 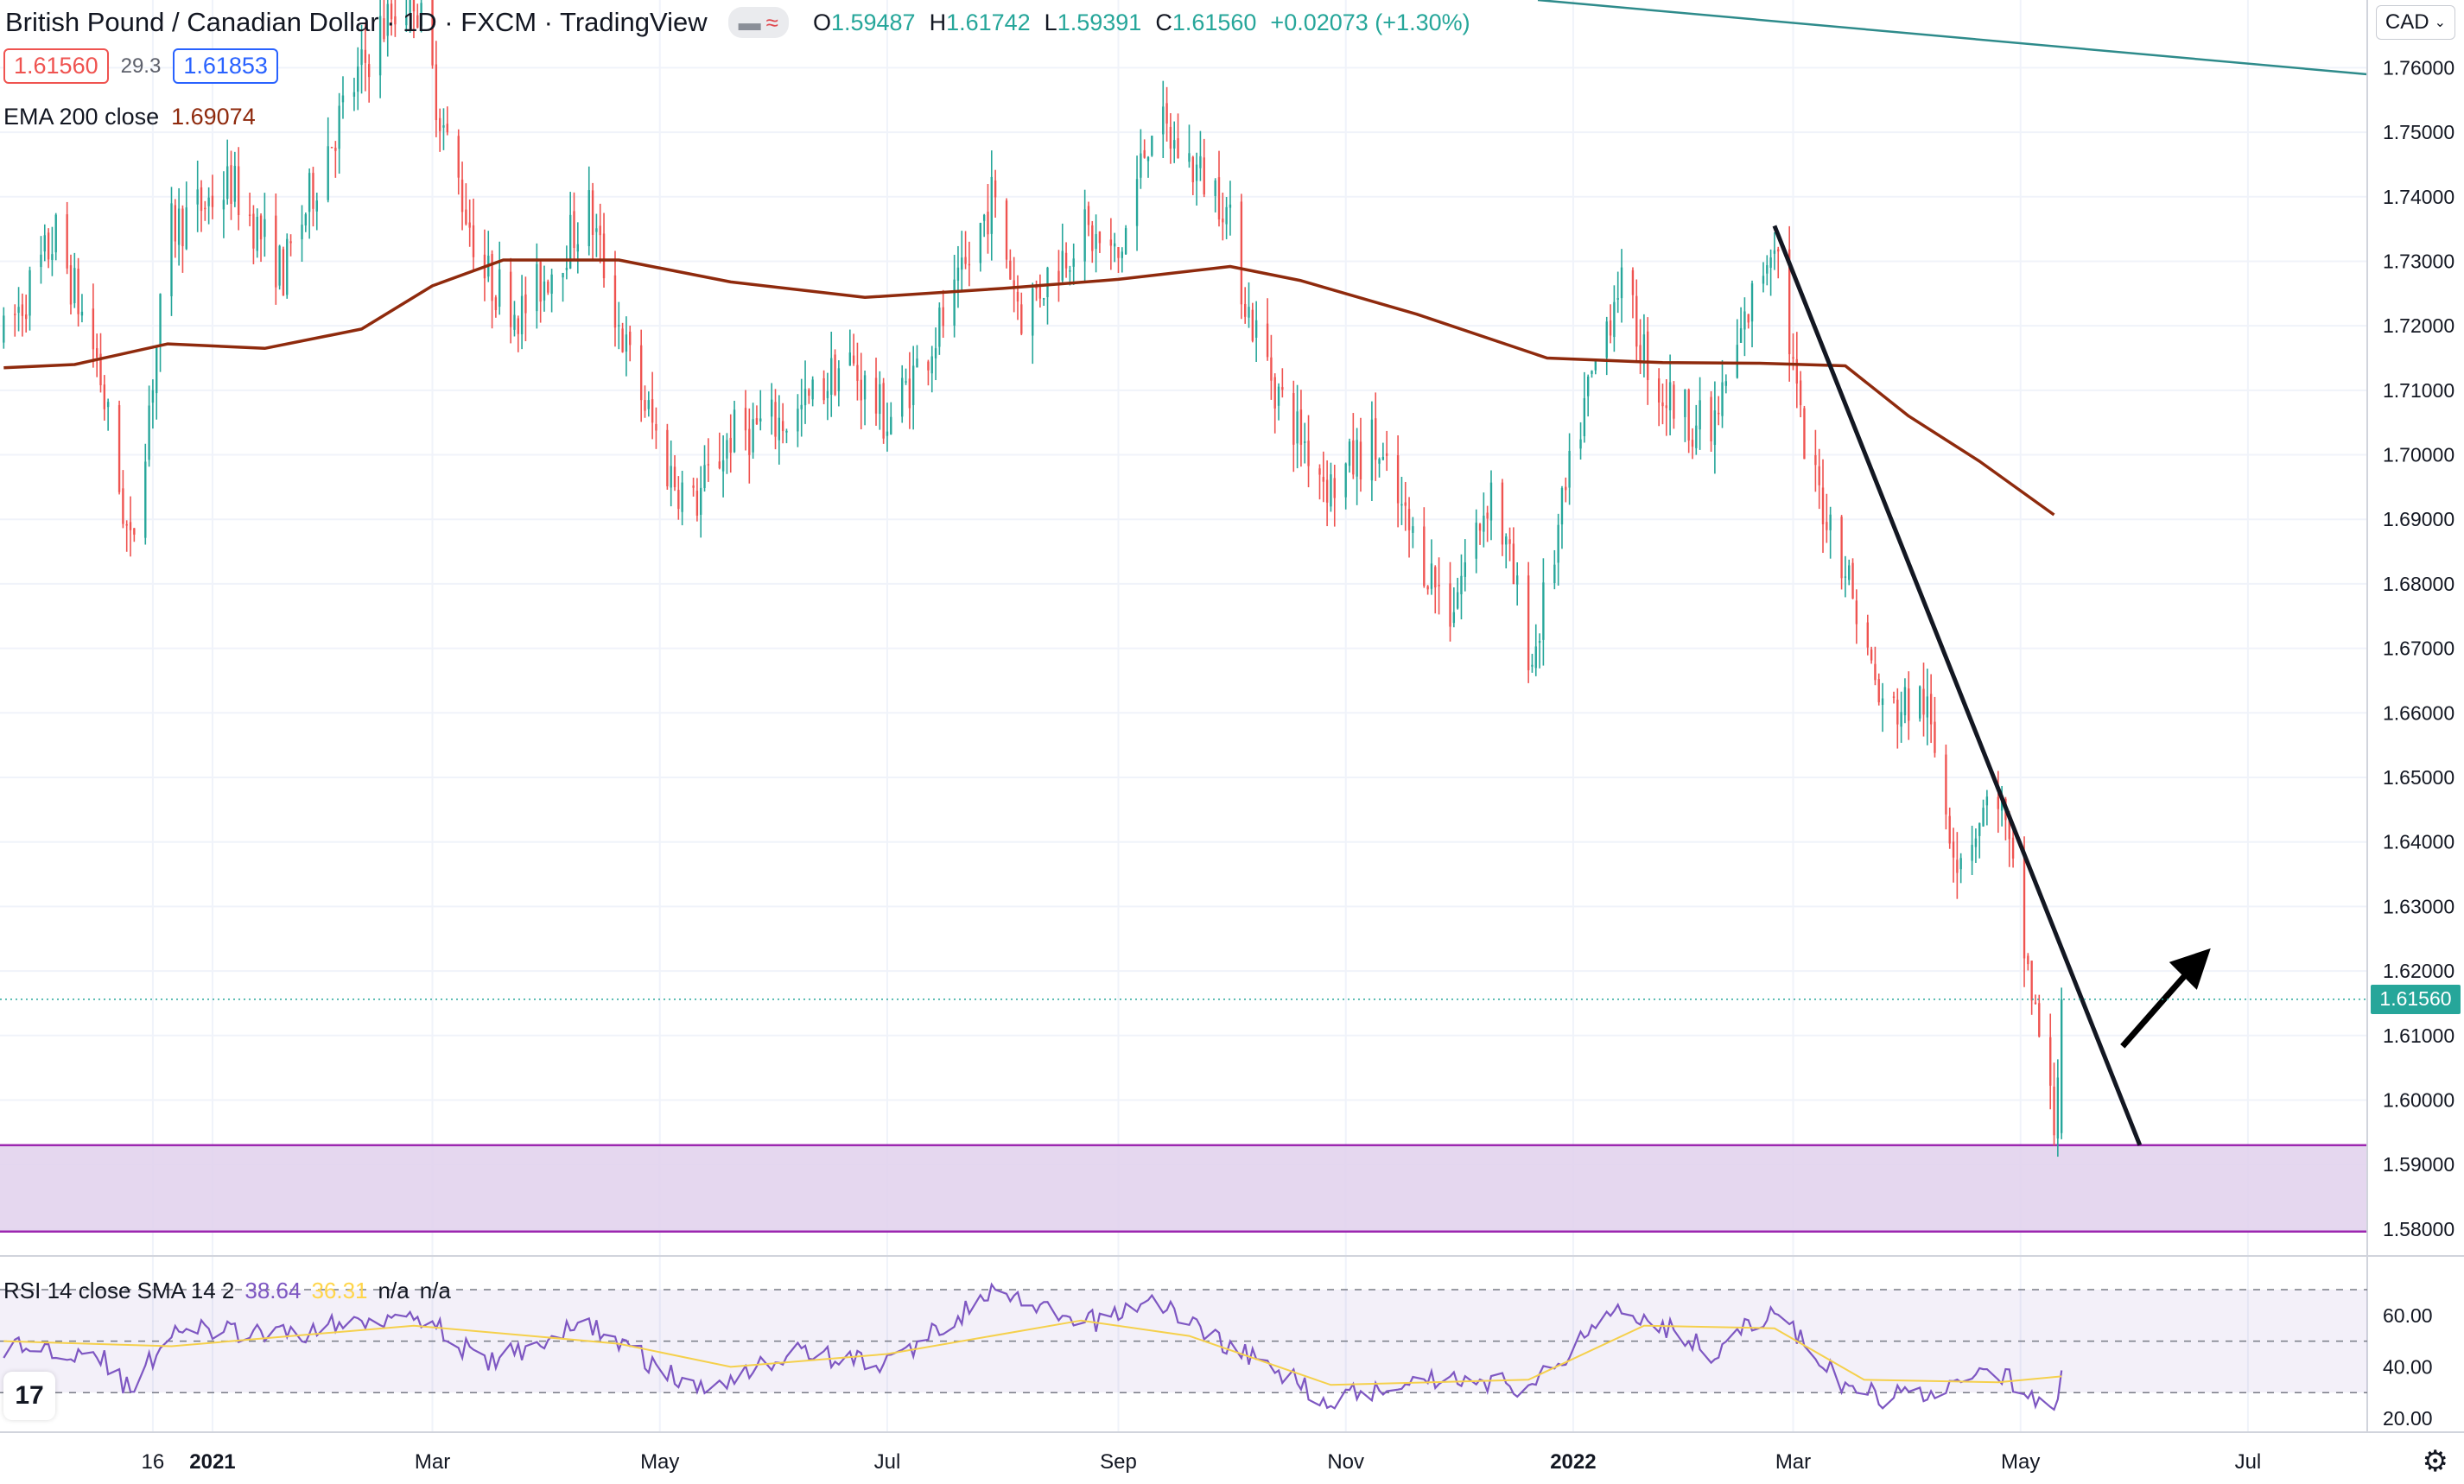 I want to click on rsi-legend-na-1: n/a, so click(x=394, y=1290).